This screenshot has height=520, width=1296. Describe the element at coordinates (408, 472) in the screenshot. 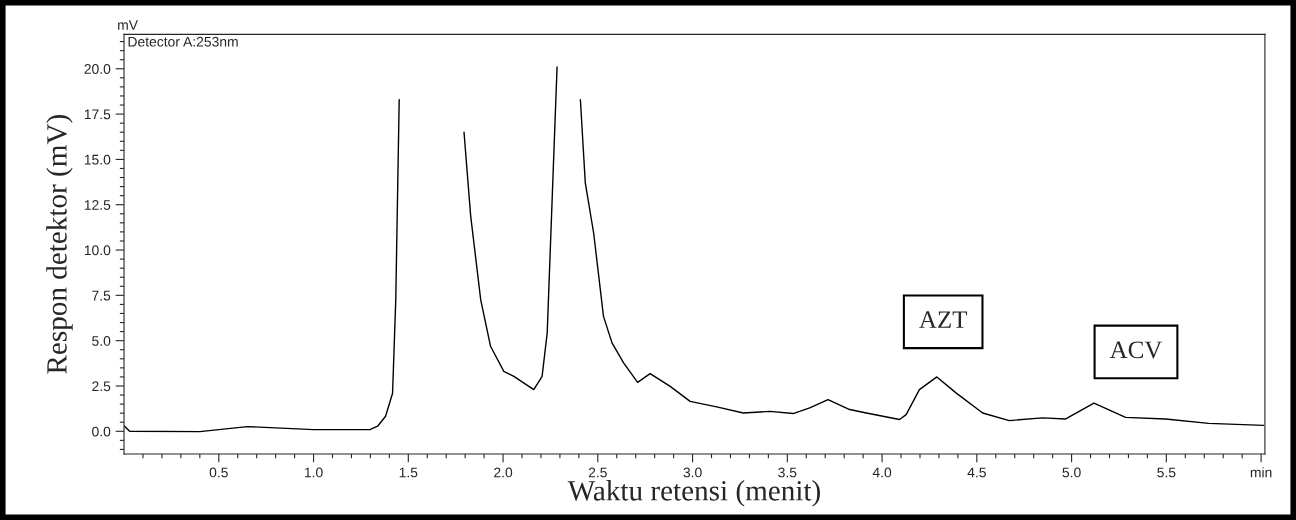

I see `x-tick-label: 1.5` at that location.